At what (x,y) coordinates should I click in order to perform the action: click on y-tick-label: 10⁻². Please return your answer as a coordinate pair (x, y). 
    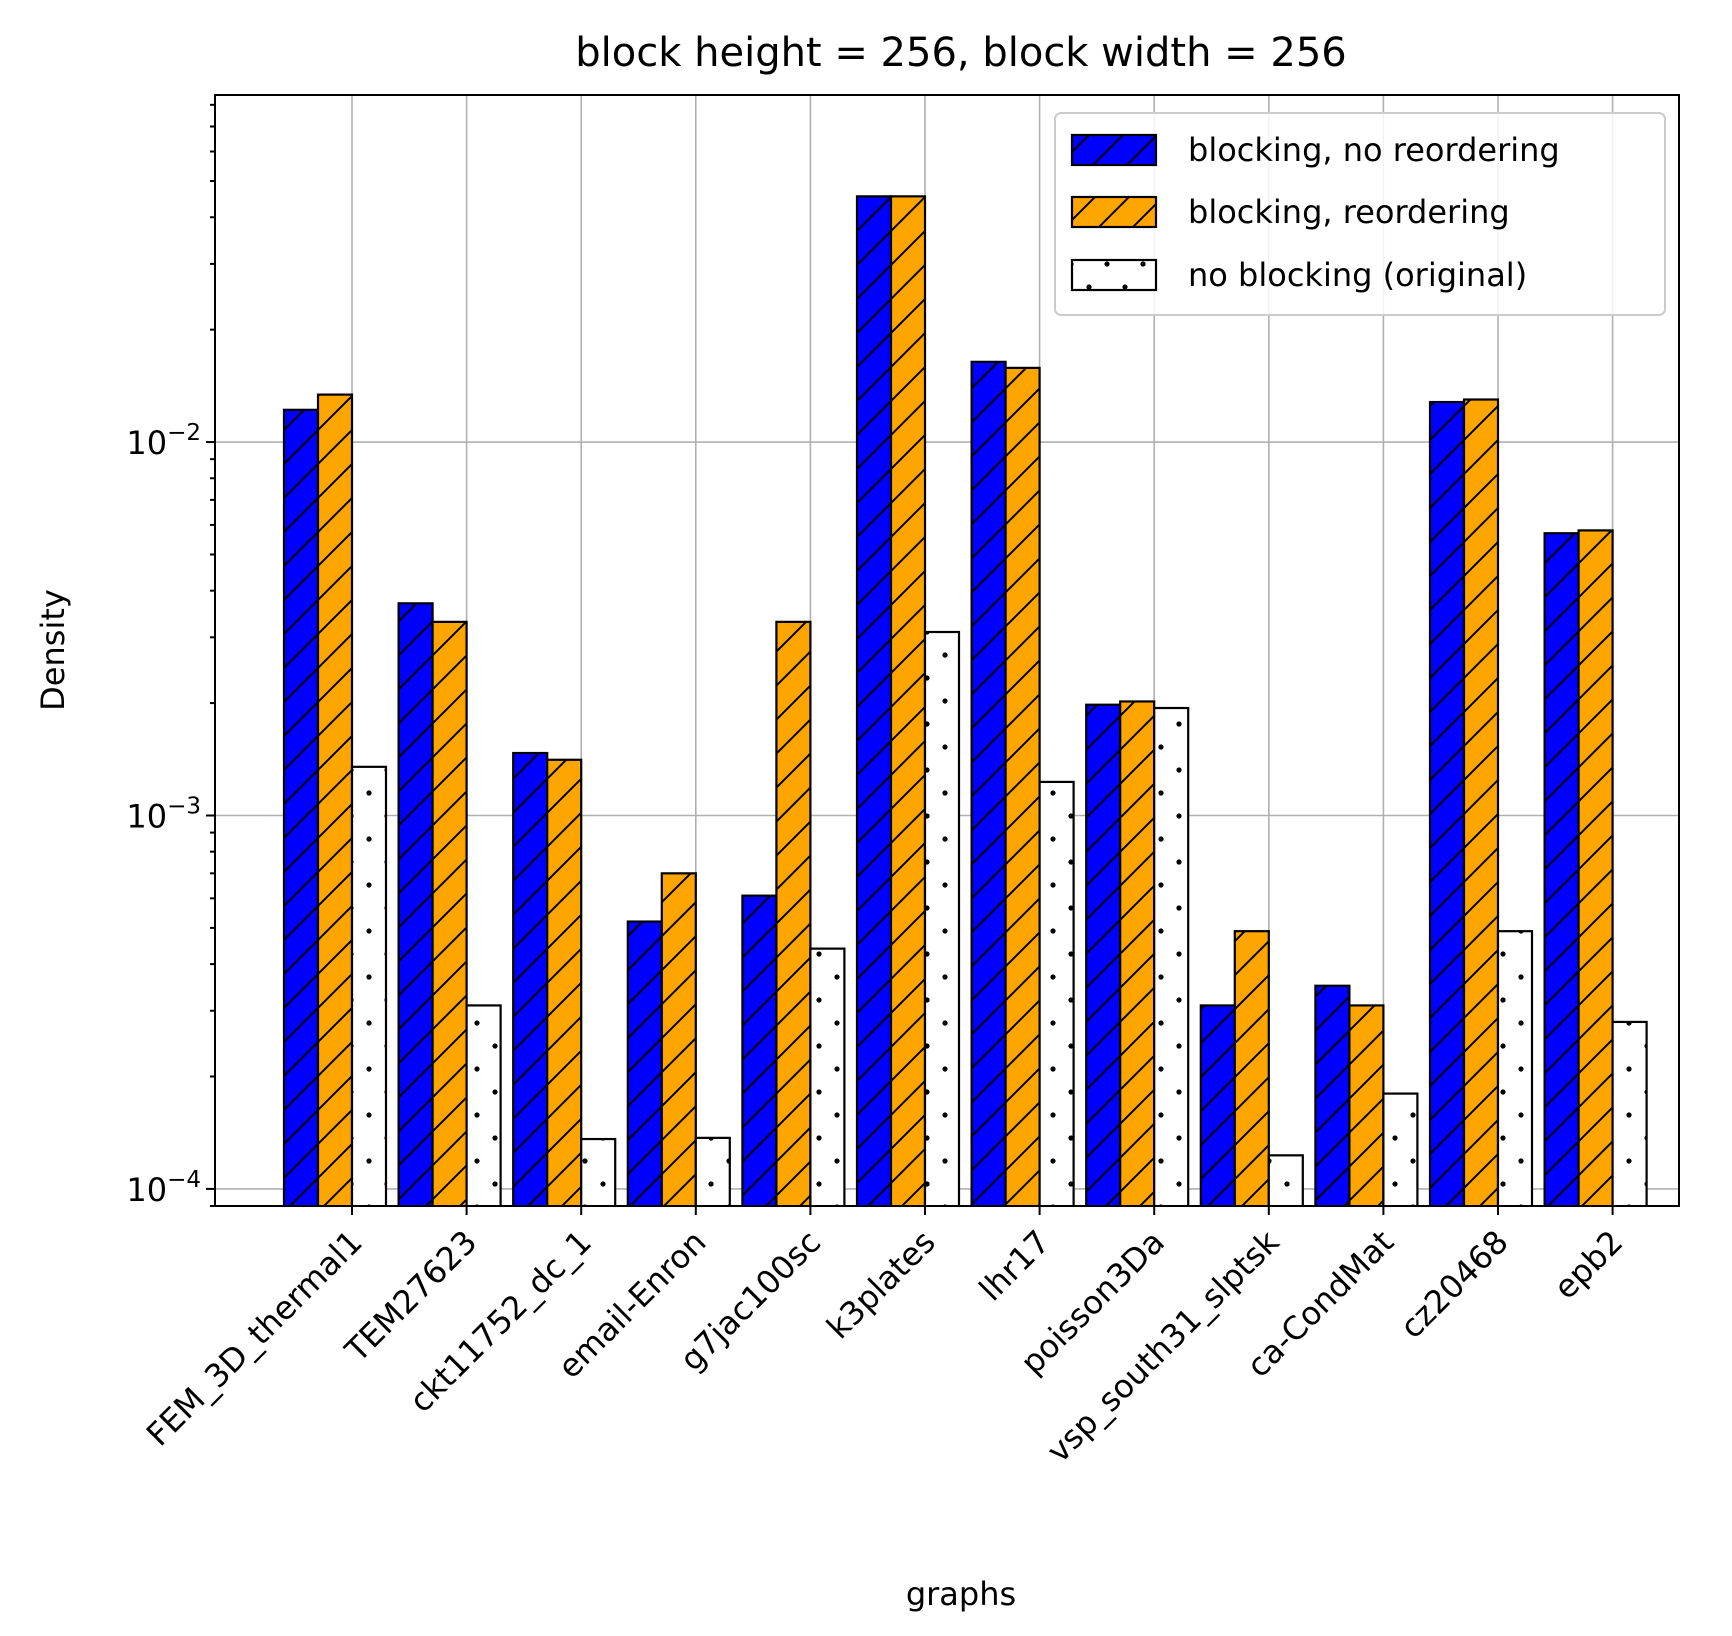
    Looking at the image, I should click on (163, 441).